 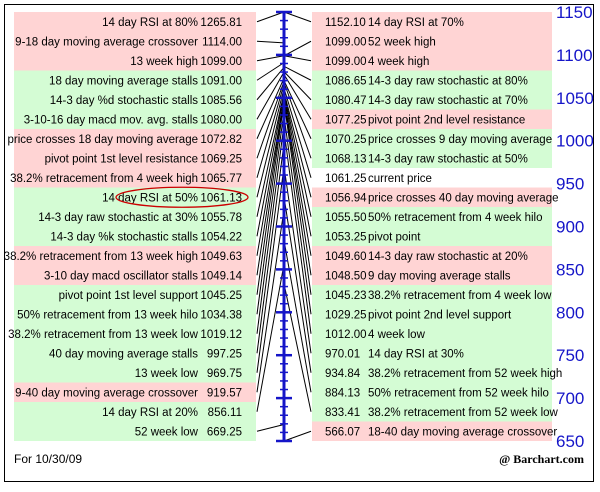 I want to click on footer-brand: @ Barchart.com, so click(x=541, y=459).